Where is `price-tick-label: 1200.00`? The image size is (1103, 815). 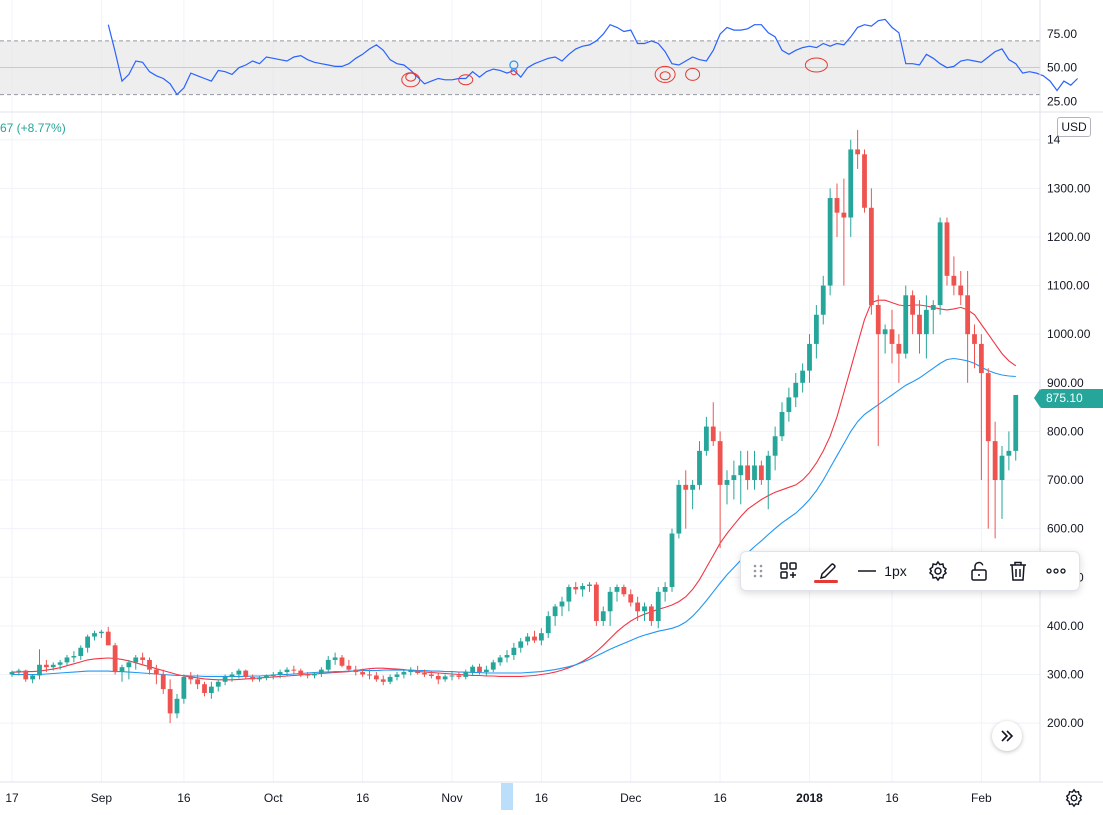 price-tick-label: 1200.00 is located at coordinates (1069, 237).